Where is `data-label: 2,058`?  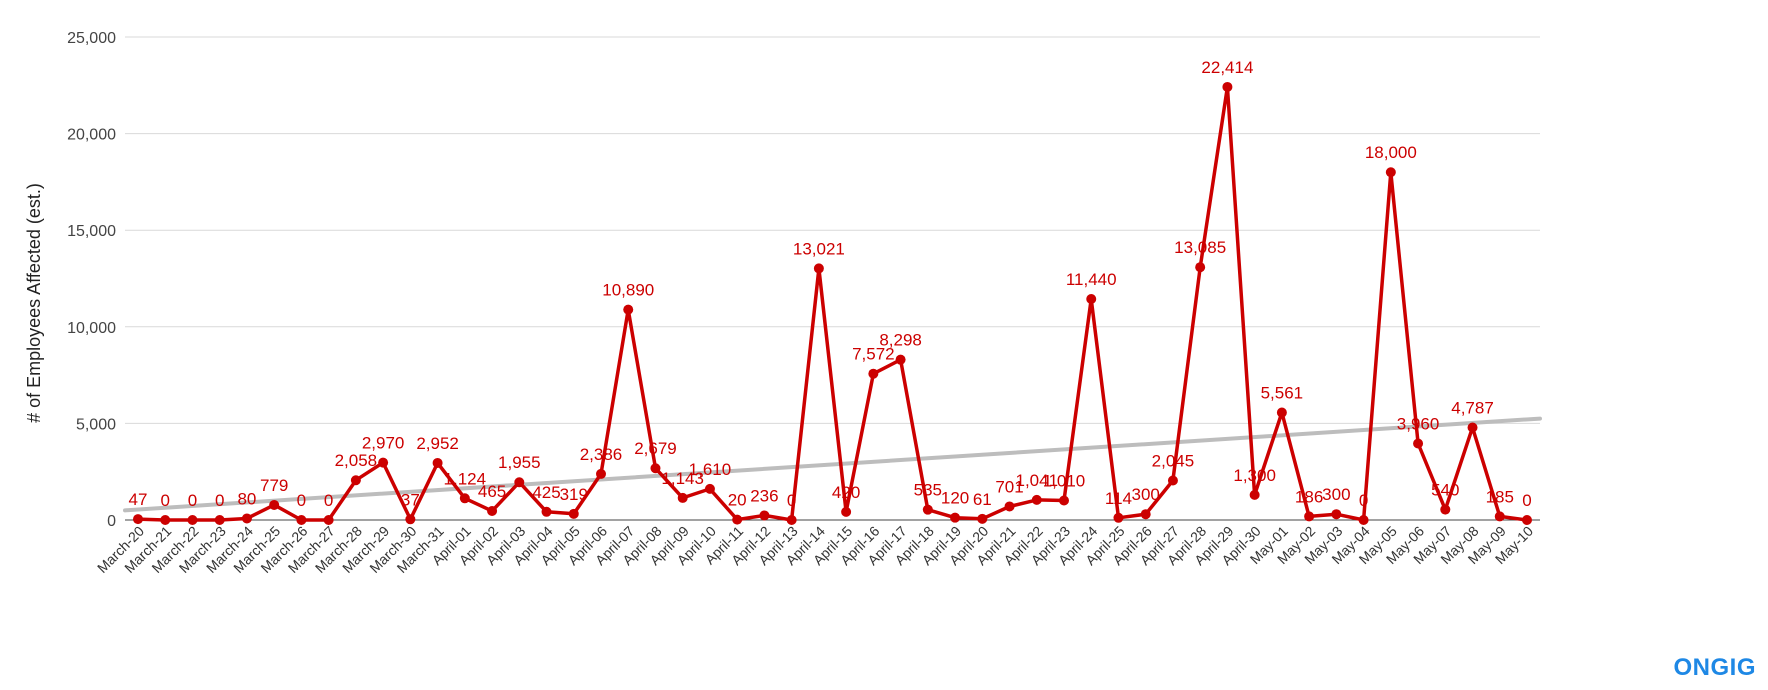 data-label: 2,058 is located at coordinates (356, 460).